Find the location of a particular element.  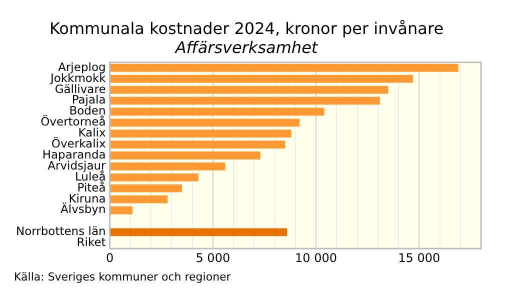

text: Källa: Sveriges kommuner och regioner is located at coordinates (123, 277).